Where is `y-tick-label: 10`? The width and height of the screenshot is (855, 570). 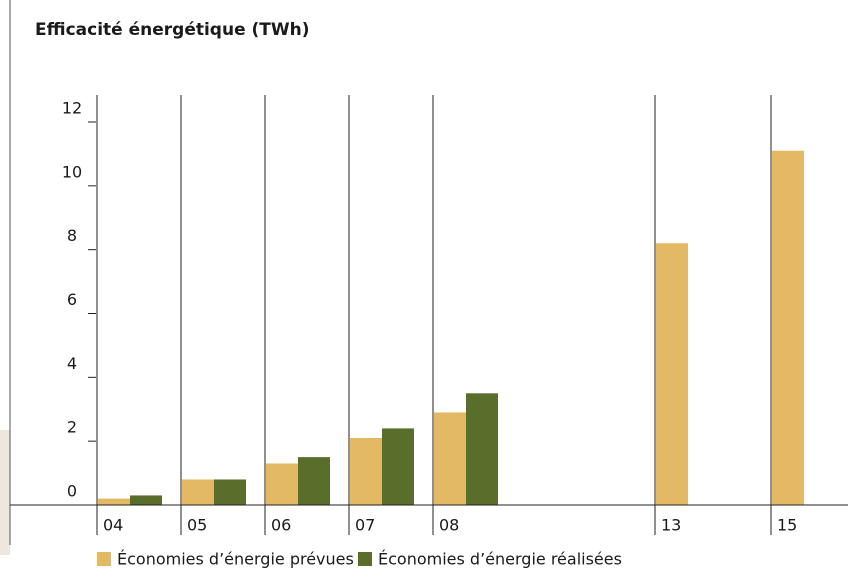
y-tick-label: 10 is located at coordinates (72, 171).